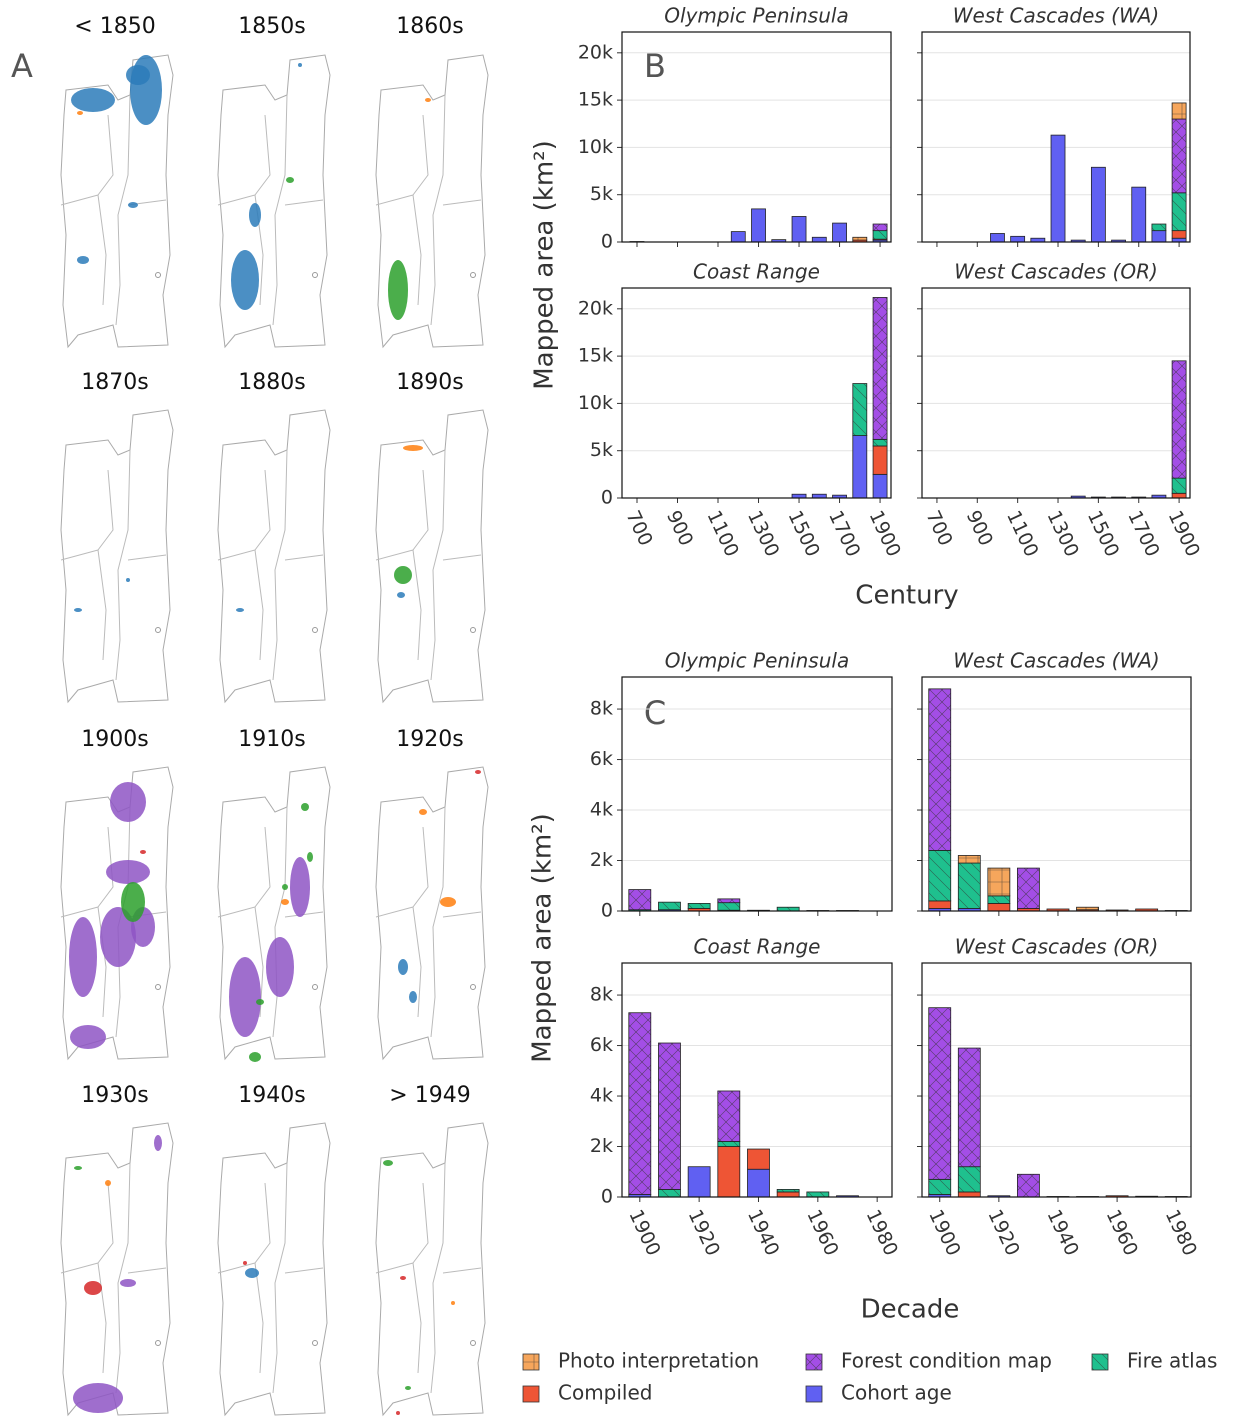  What do you see at coordinates (979, 528) in the screenshot?
I see `x-tick-label: 900` at bounding box center [979, 528].